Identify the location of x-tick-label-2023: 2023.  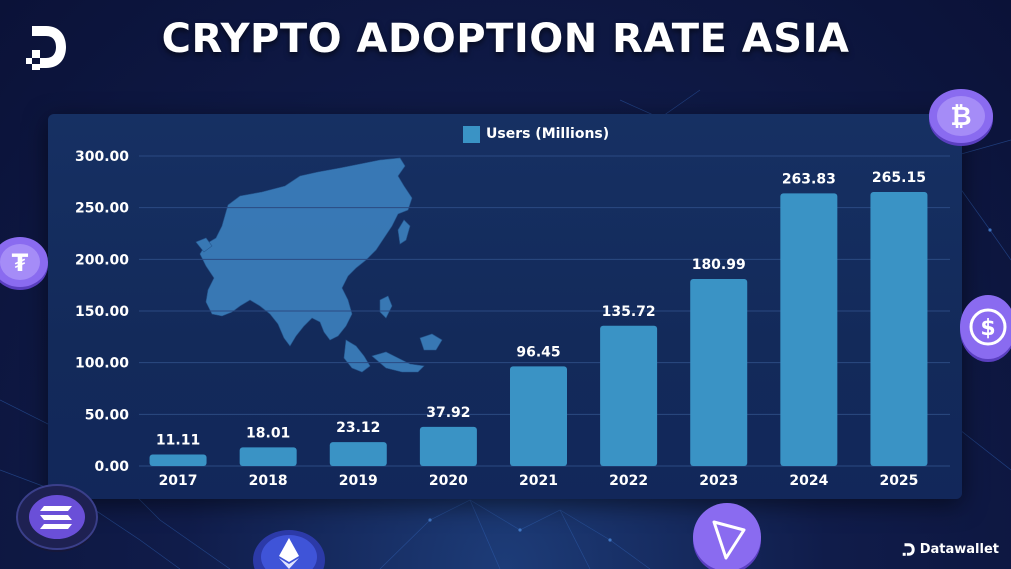
(718, 481).